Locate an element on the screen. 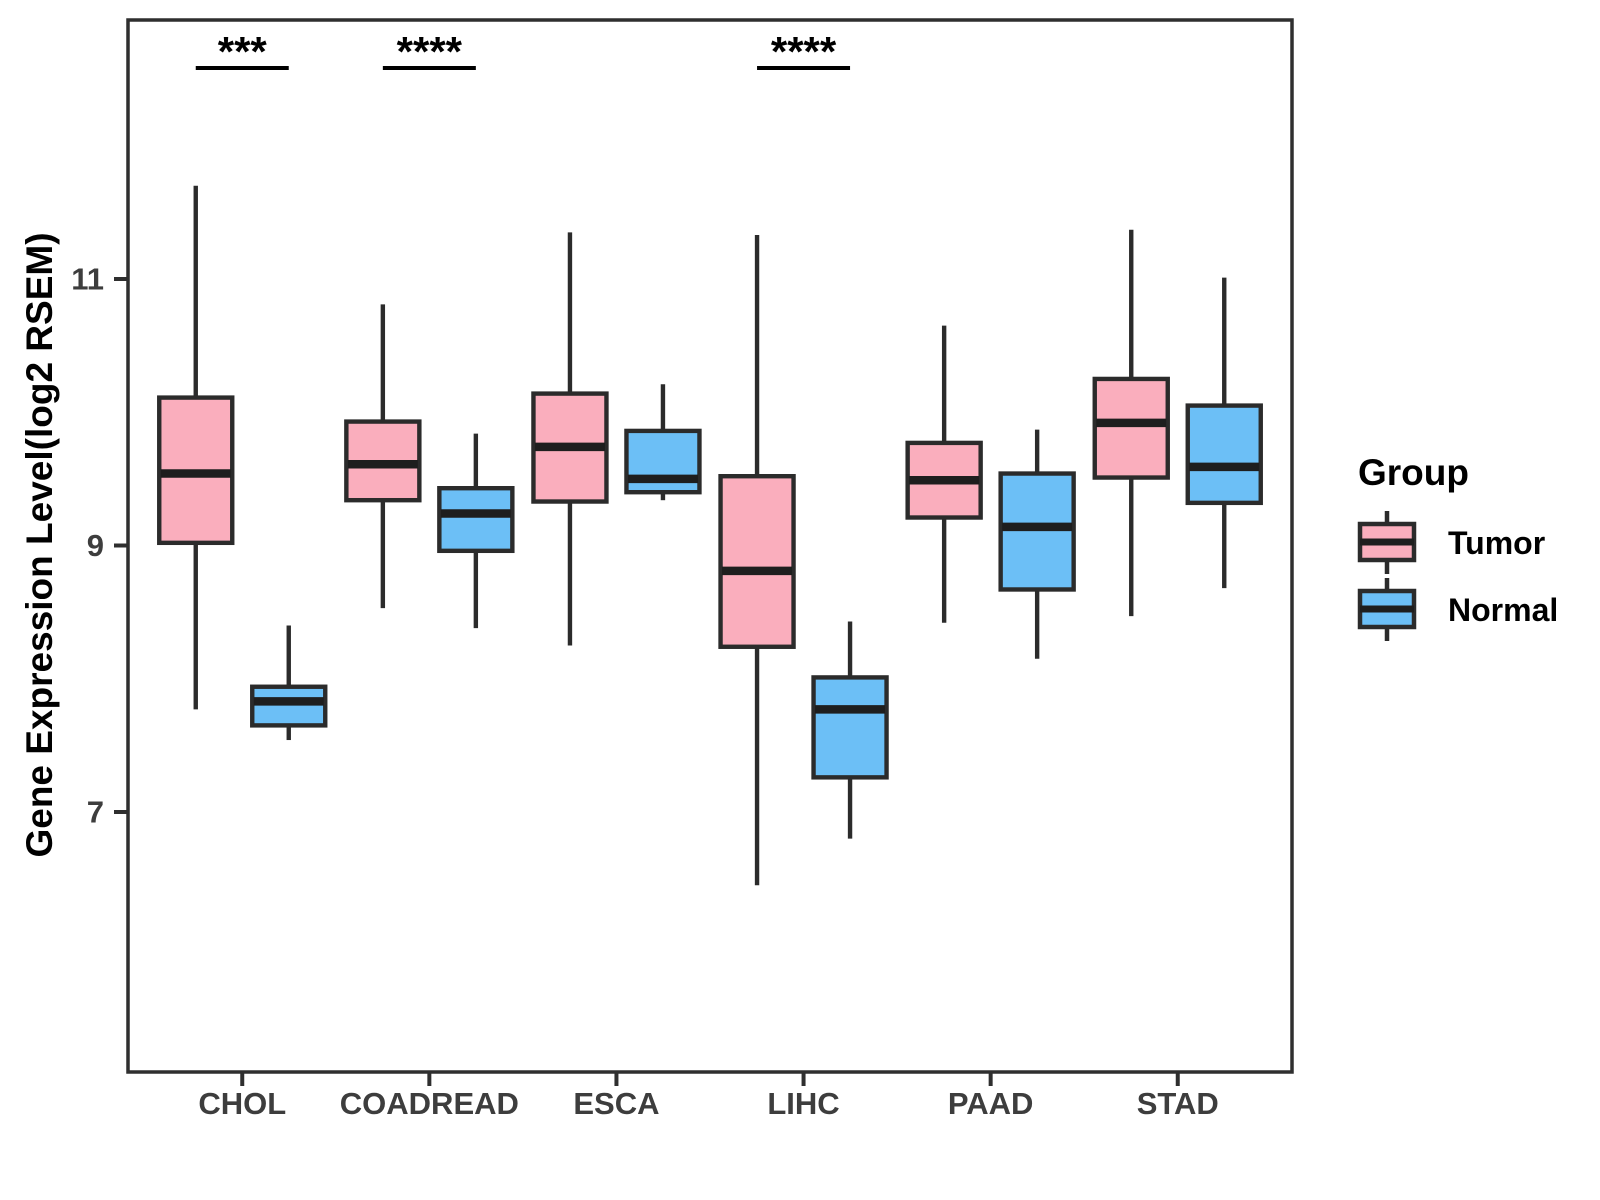  box-Normal-PAAD is located at coordinates (1037, 544).